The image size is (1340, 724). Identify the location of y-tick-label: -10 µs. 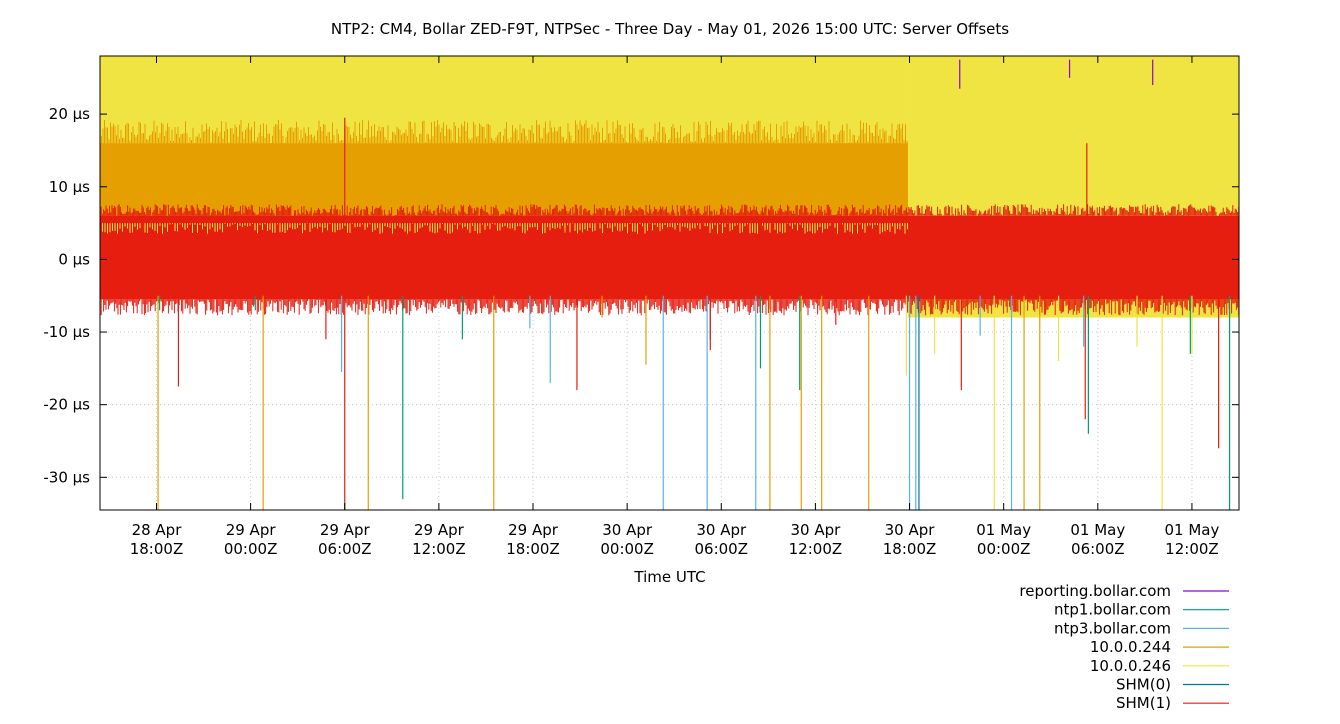
(66, 332).